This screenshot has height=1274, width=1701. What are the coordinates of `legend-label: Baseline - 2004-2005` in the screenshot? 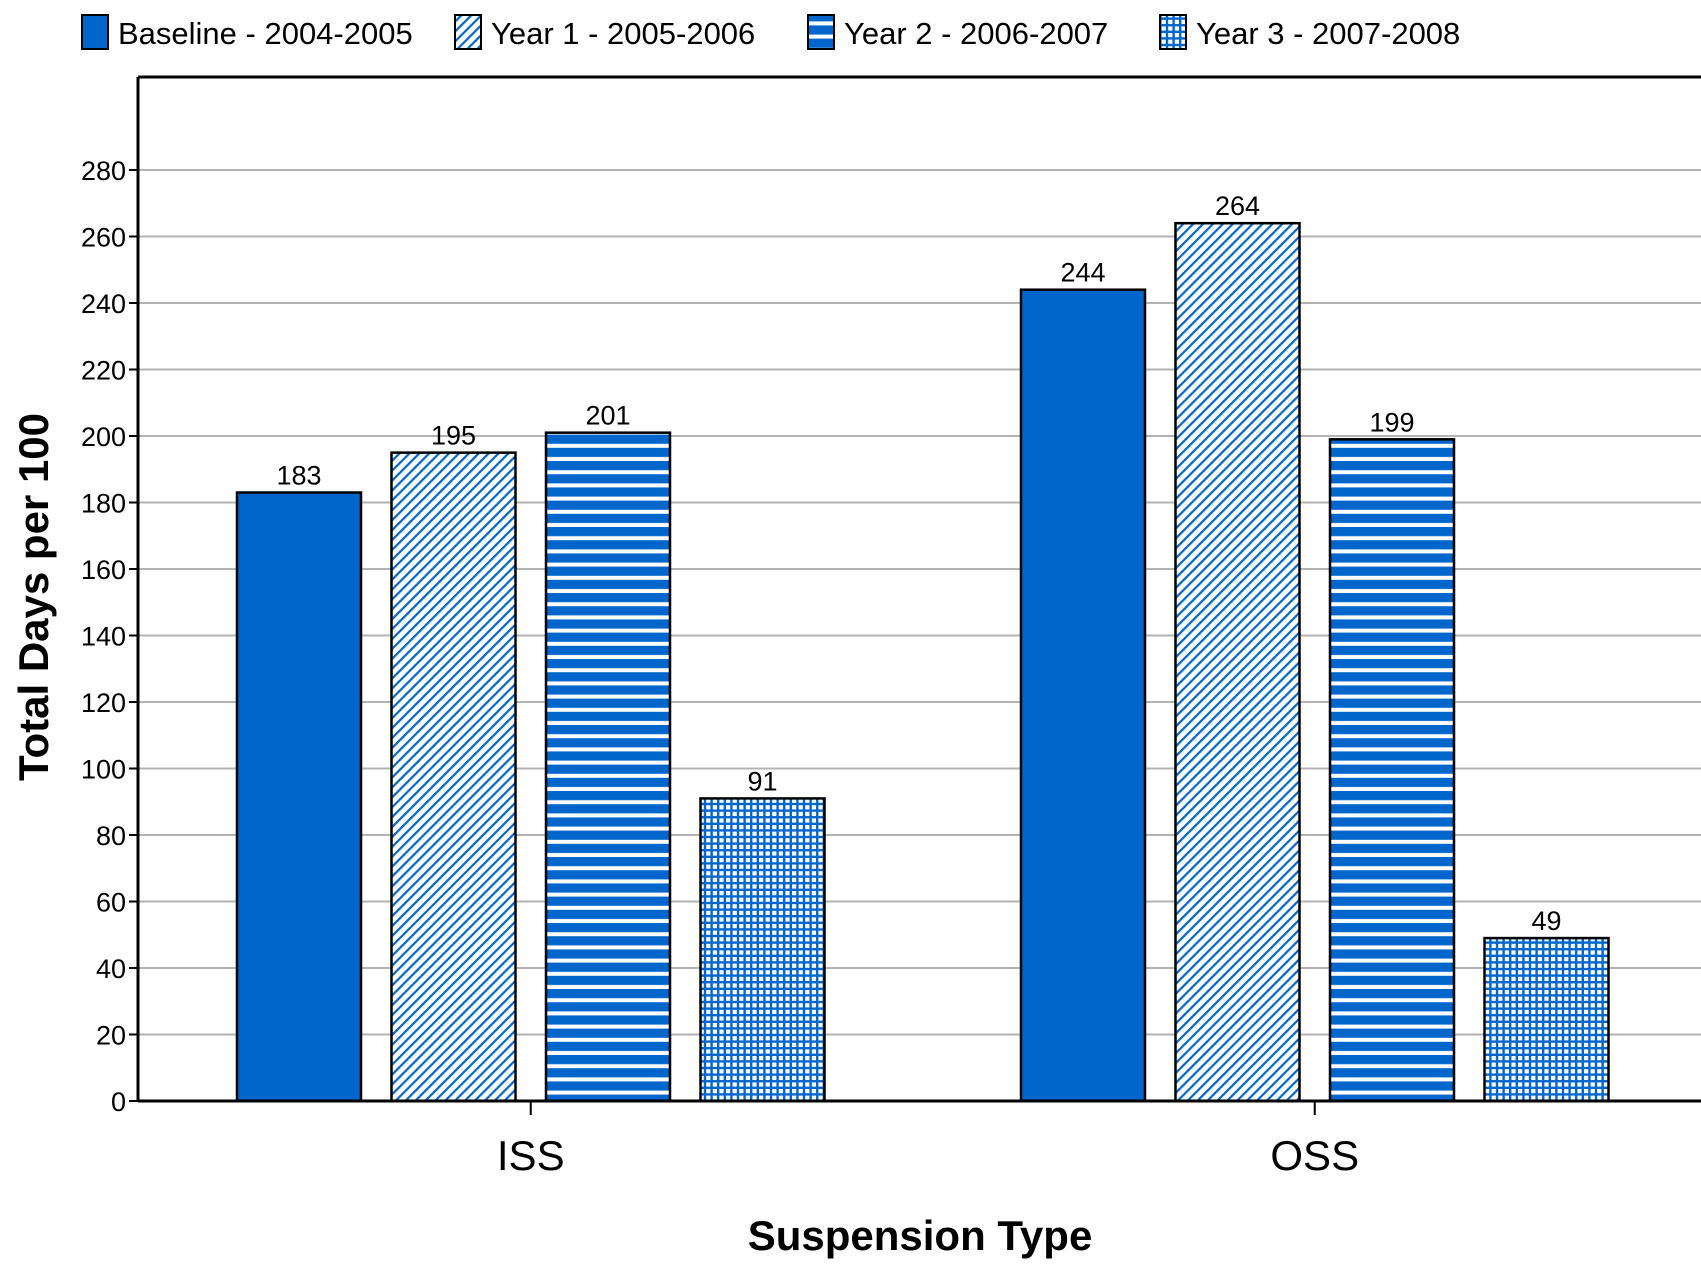 It's located at (265, 33).